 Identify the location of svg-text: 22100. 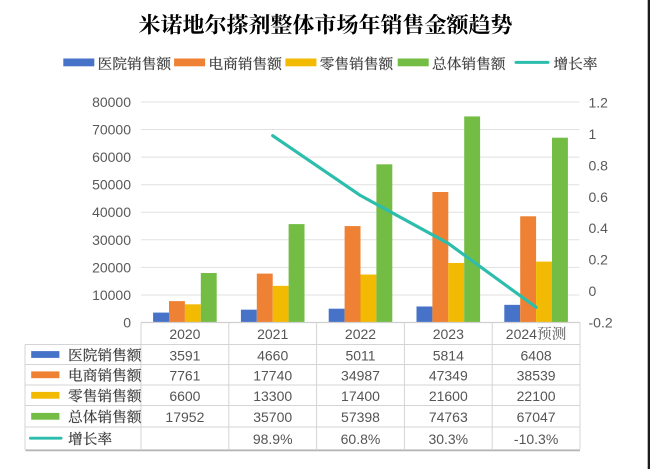
(536, 396).